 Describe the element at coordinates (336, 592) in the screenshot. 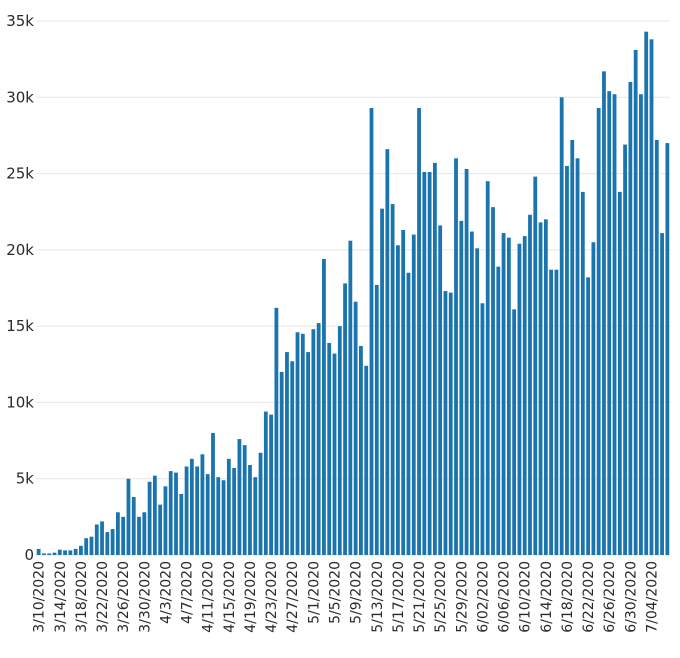

I see `x-tick-label: 5/5/2020` at that location.